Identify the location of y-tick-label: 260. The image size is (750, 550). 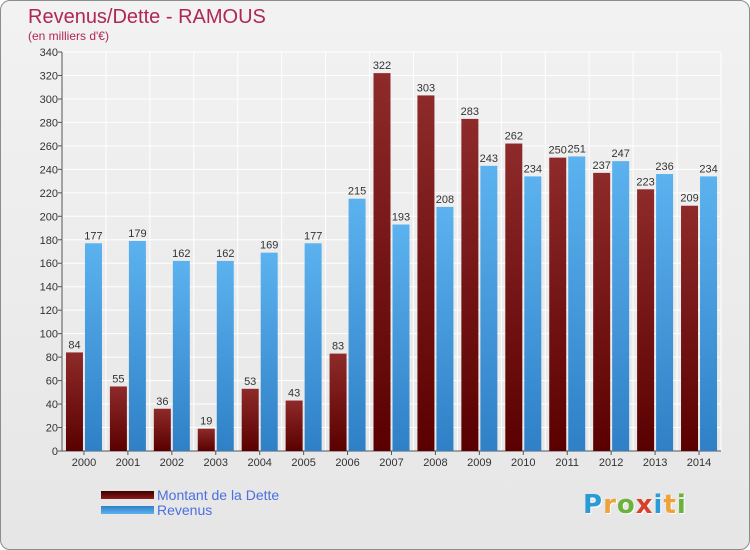
(49, 147).